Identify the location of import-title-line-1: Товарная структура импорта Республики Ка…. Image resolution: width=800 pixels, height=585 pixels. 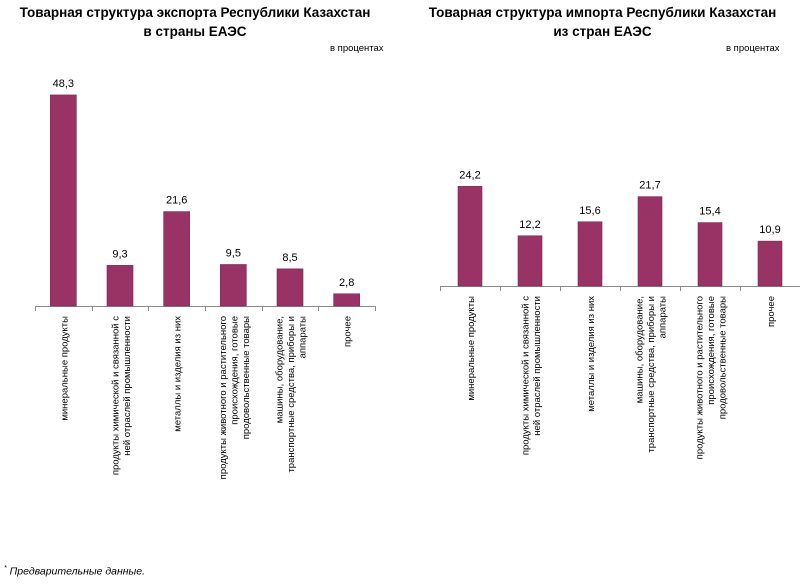
(602, 12).